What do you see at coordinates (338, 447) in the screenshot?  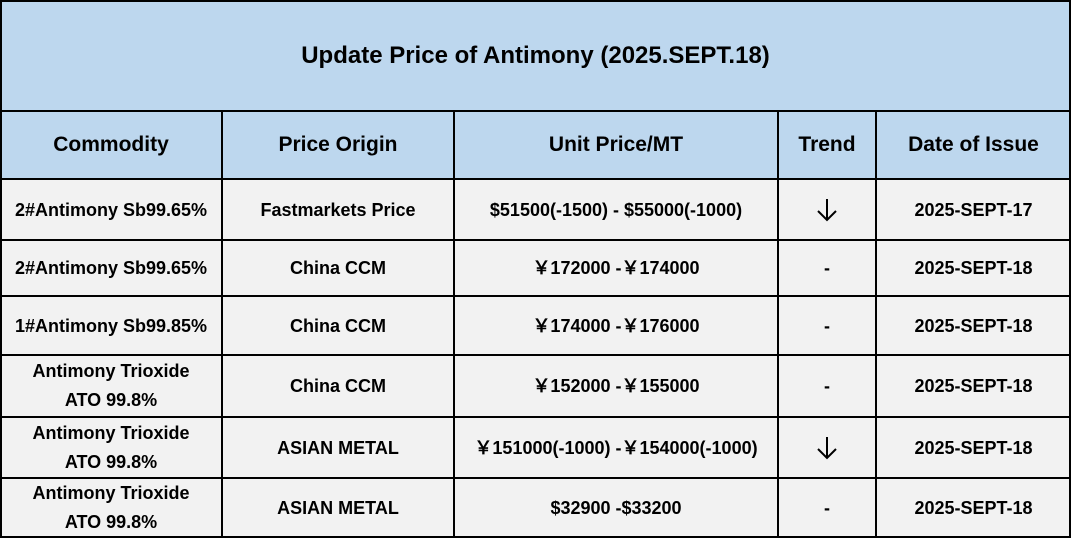 I see `row-4-origin: ASIAN METAL` at bounding box center [338, 447].